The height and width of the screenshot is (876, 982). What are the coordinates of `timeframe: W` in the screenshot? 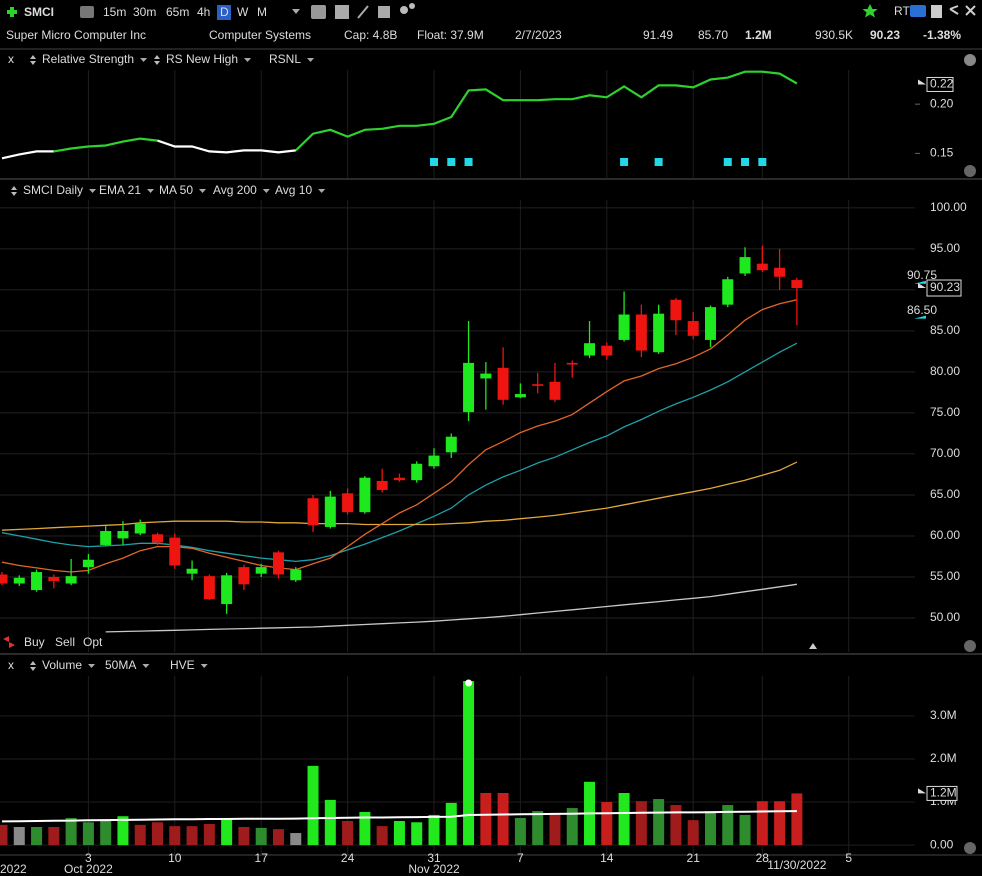 It's located at (243, 12).